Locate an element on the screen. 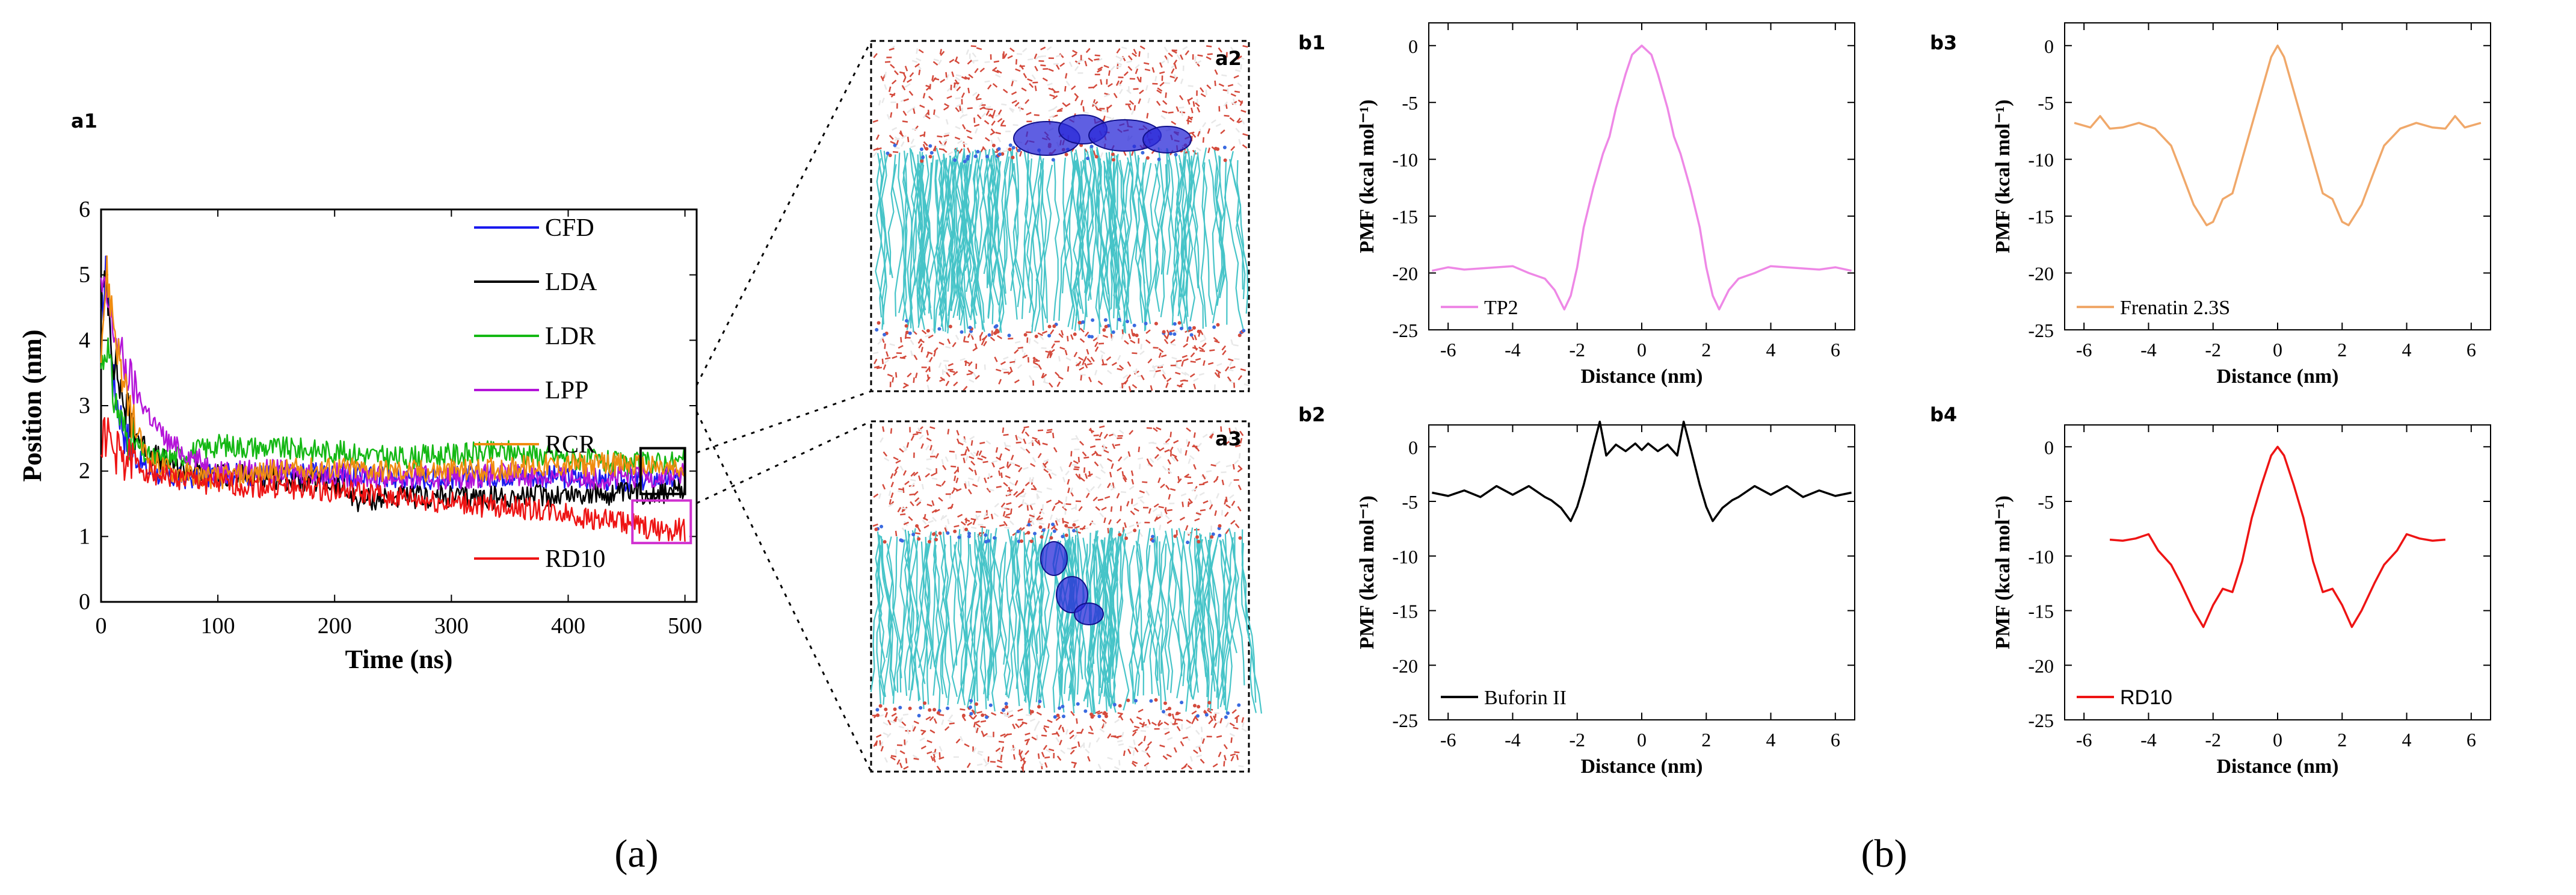  x-tick-label: 0 is located at coordinates (2277, 740).